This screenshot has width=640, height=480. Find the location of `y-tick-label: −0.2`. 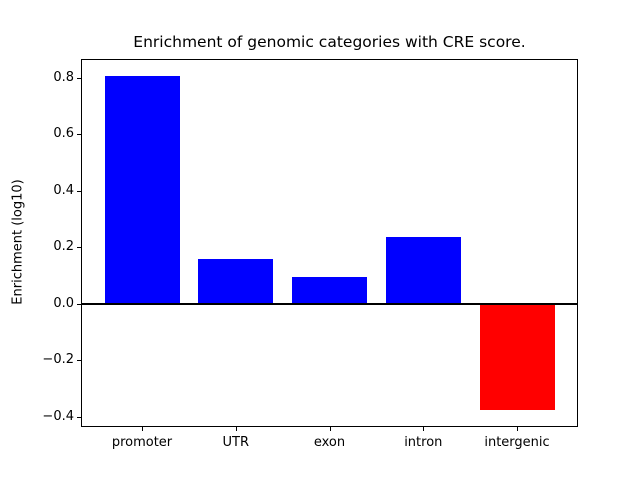

y-tick-label: −0.2 is located at coordinates (58, 360).